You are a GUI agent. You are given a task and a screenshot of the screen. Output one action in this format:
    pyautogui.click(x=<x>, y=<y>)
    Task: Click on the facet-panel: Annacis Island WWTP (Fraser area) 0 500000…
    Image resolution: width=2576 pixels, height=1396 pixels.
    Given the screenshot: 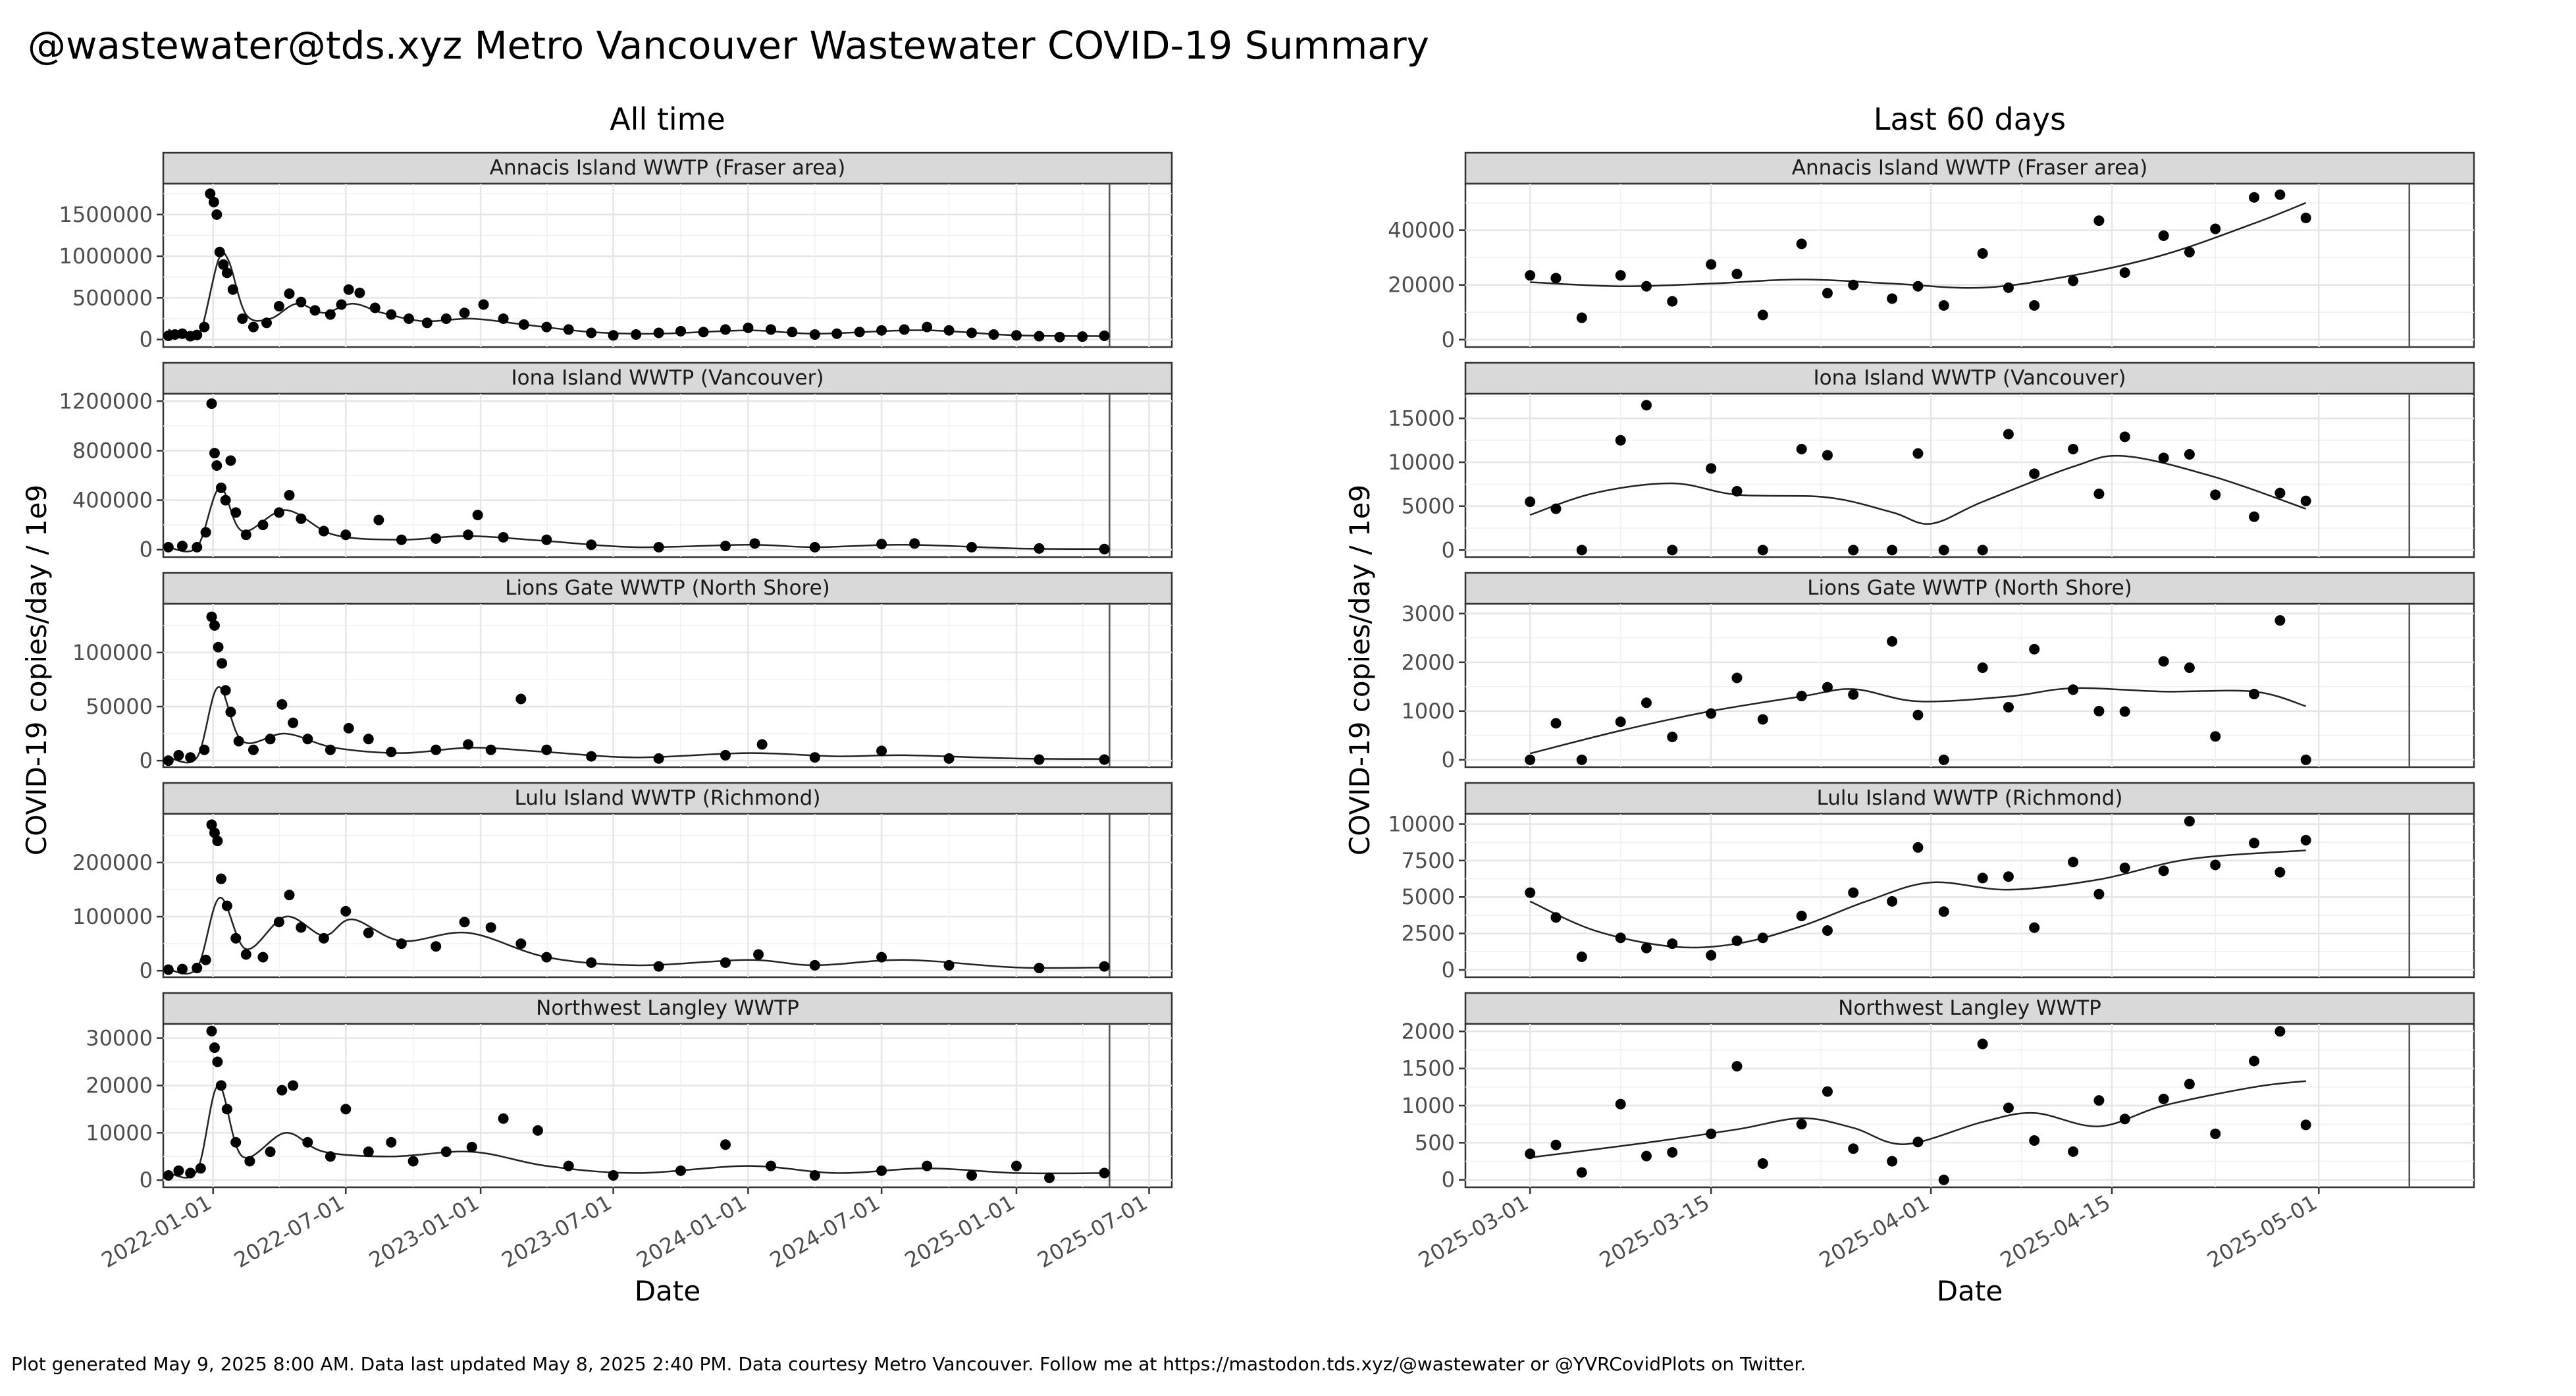 What is the action you would take?
    pyautogui.click(x=616, y=251)
    